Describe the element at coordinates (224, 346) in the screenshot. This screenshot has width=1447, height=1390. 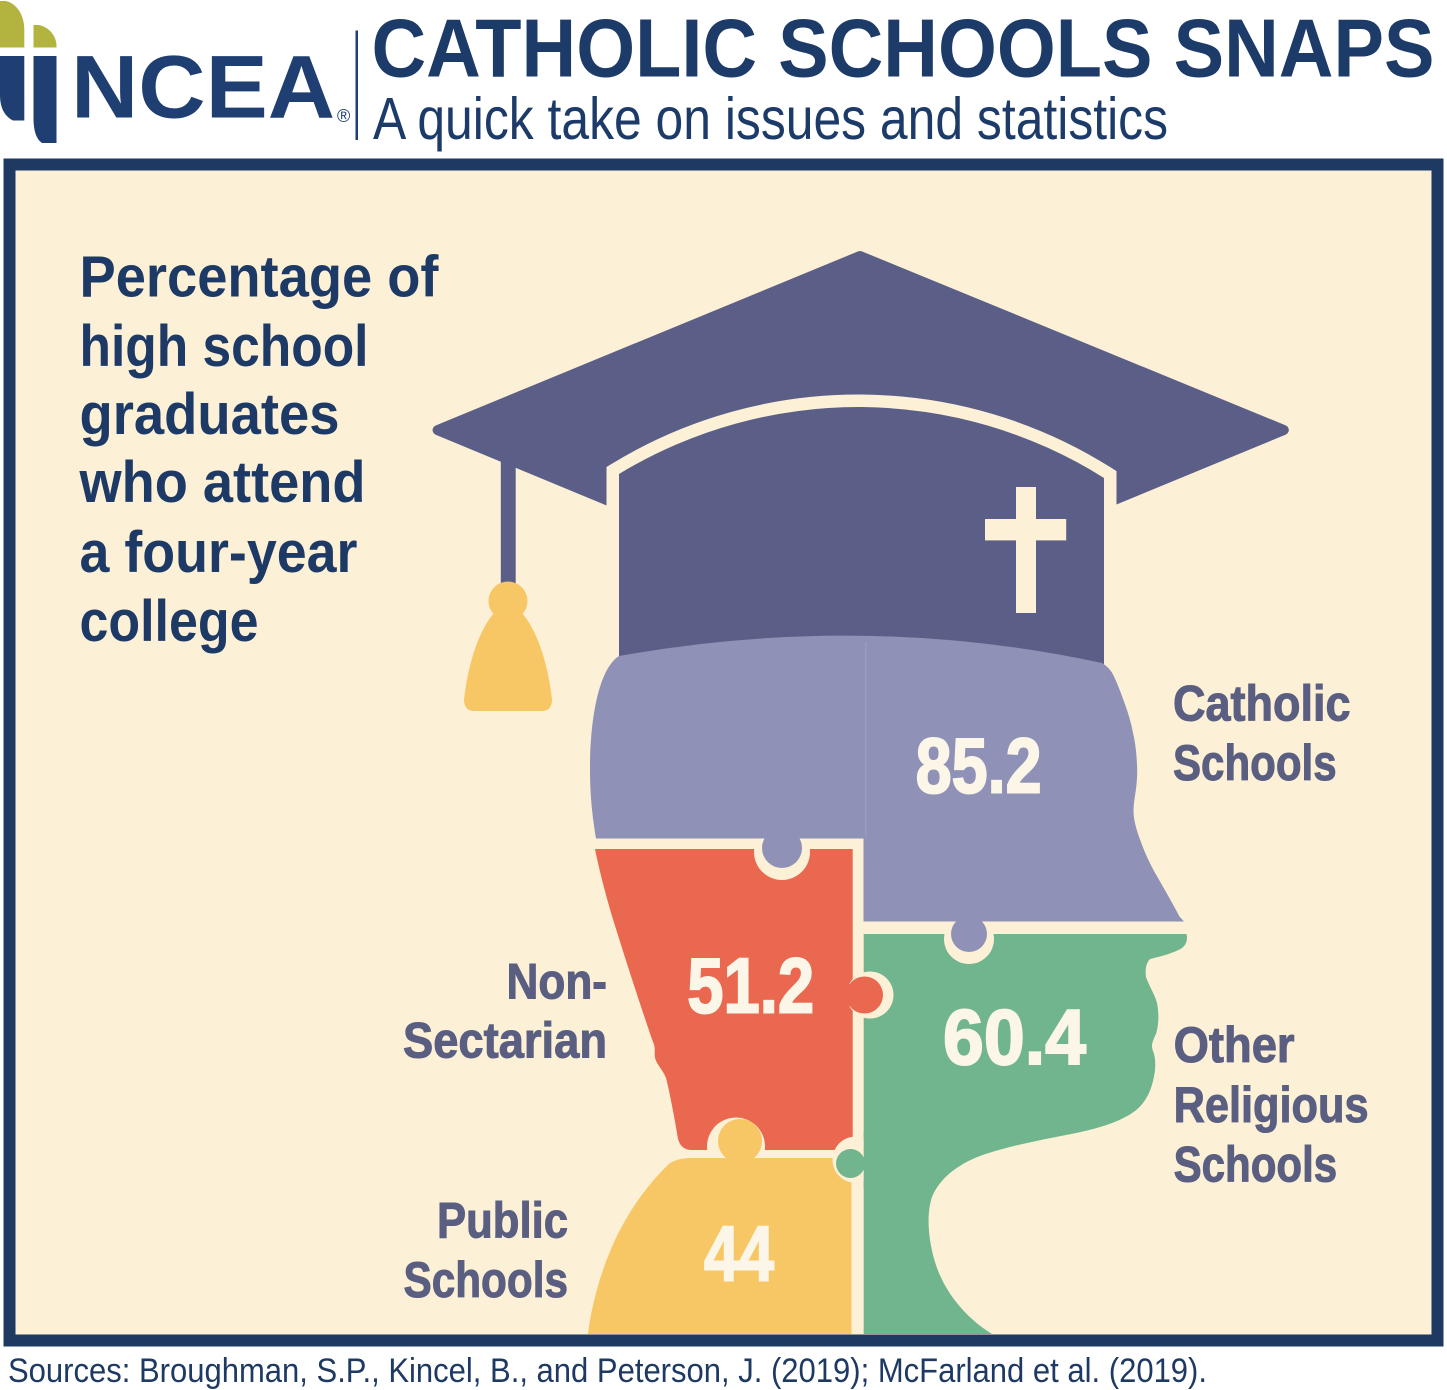
I see `svg-text: high school` at that location.